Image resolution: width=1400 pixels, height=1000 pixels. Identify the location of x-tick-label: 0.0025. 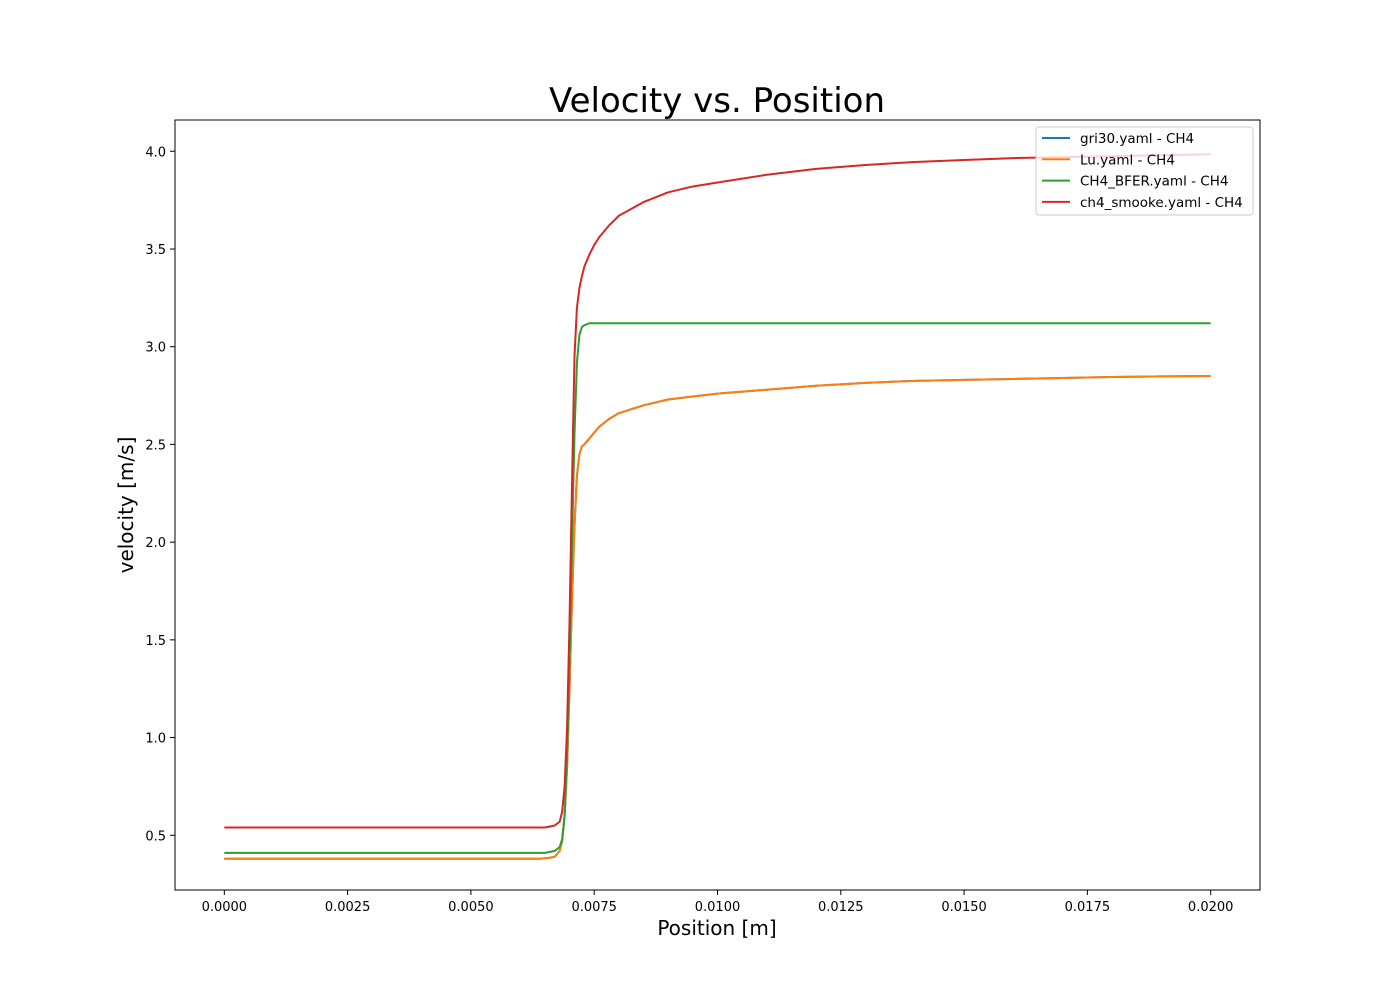
(348, 907).